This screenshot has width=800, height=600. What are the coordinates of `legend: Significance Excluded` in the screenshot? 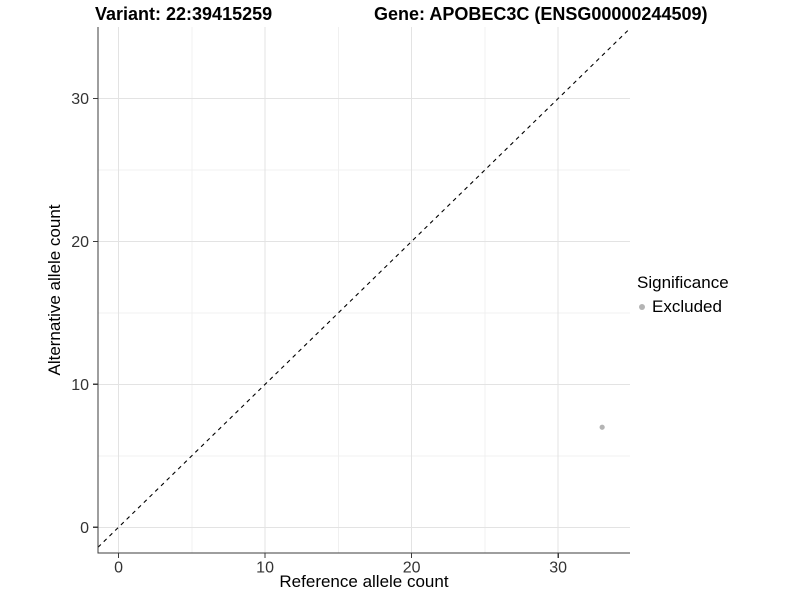 It's located at (683, 294).